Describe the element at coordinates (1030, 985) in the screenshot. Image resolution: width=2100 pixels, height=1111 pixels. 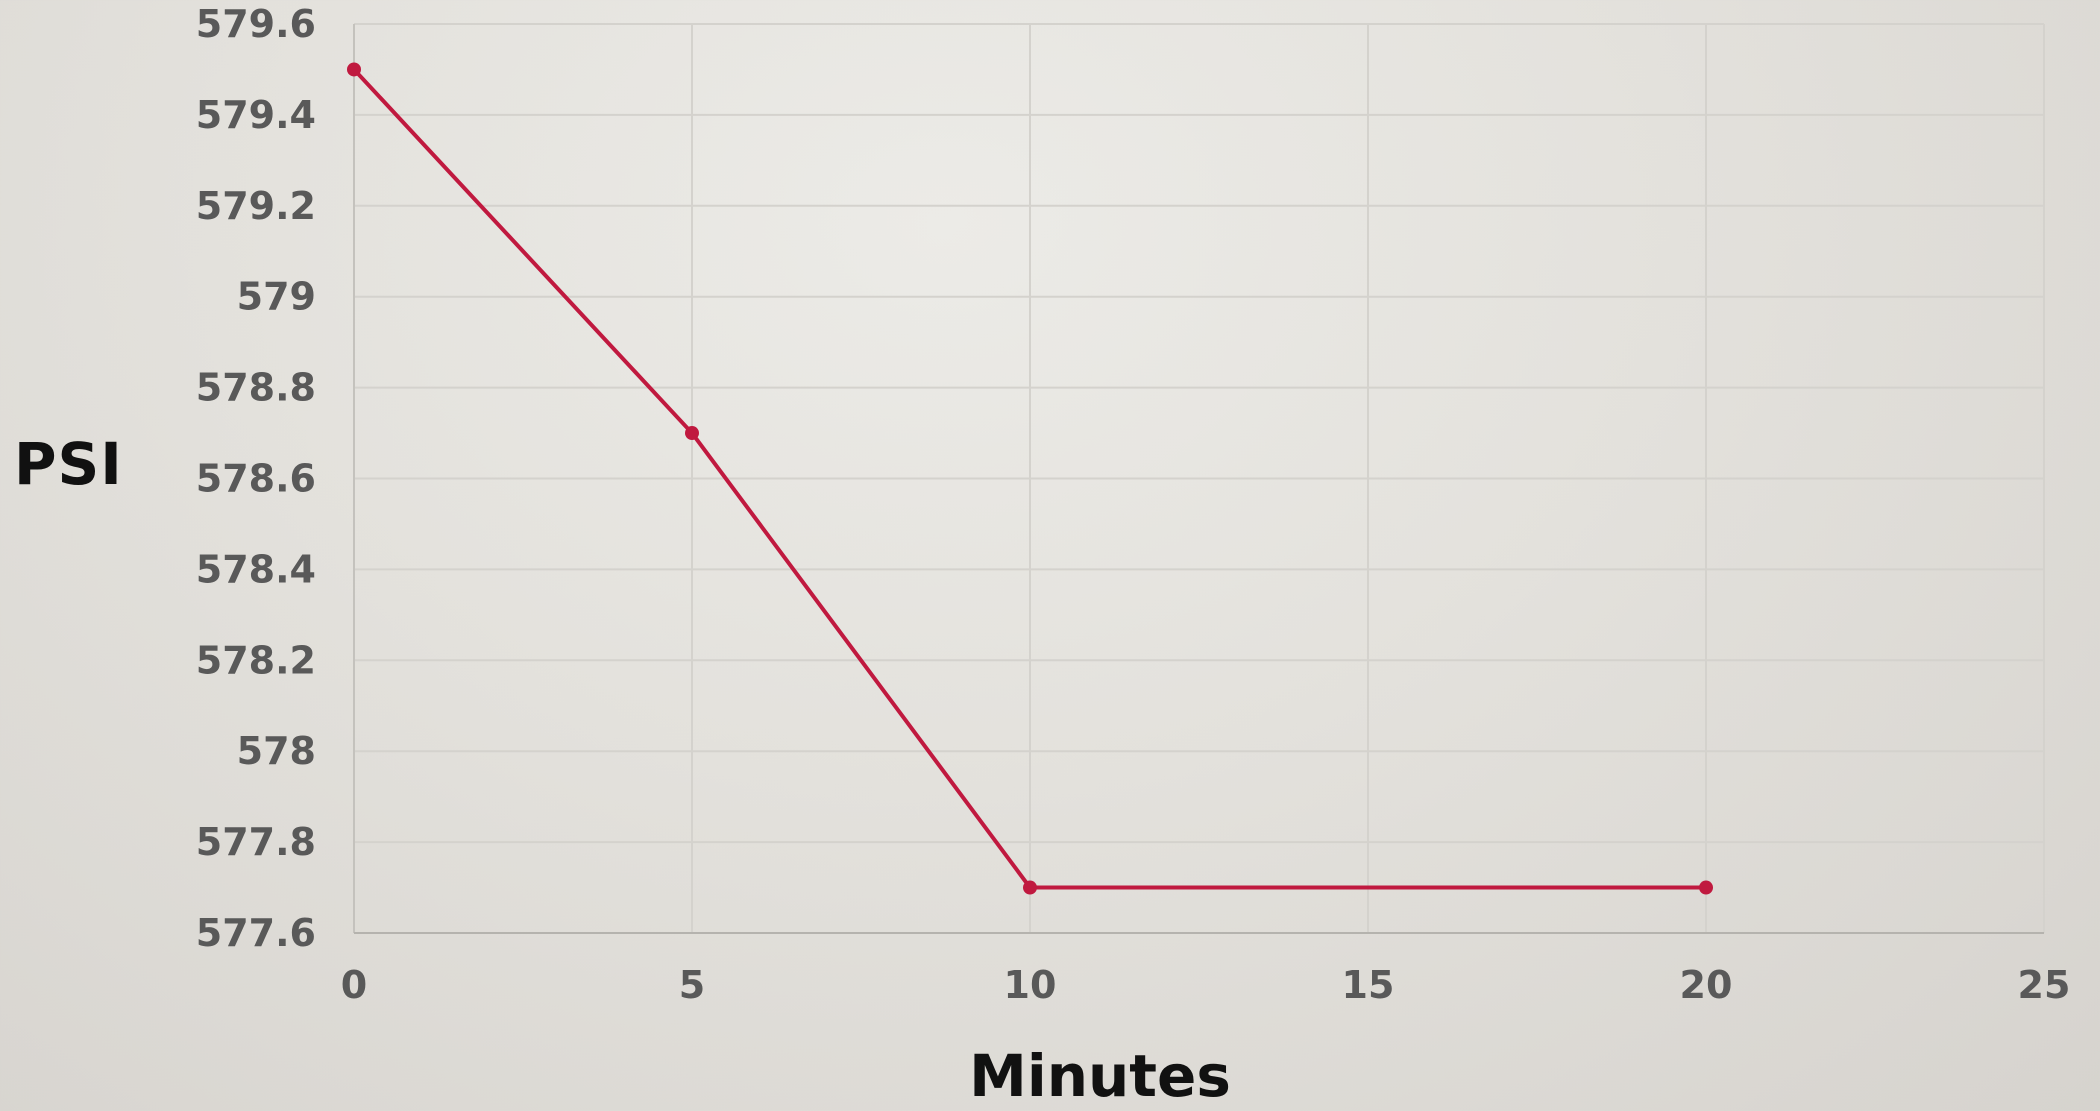
I see `x-tick-label: 10` at that location.